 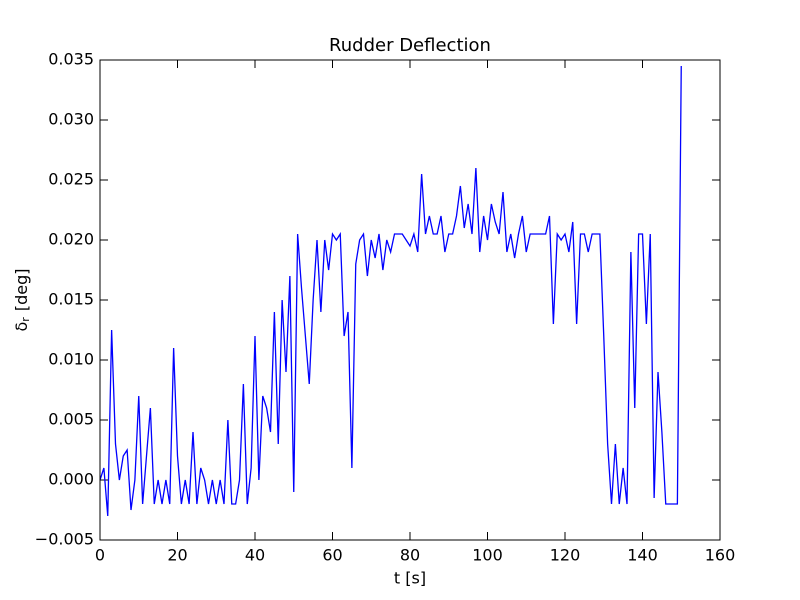 What do you see at coordinates (71, 179) in the screenshot?
I see `y-tick-label: 0.025` at bounding box center [71, 179].